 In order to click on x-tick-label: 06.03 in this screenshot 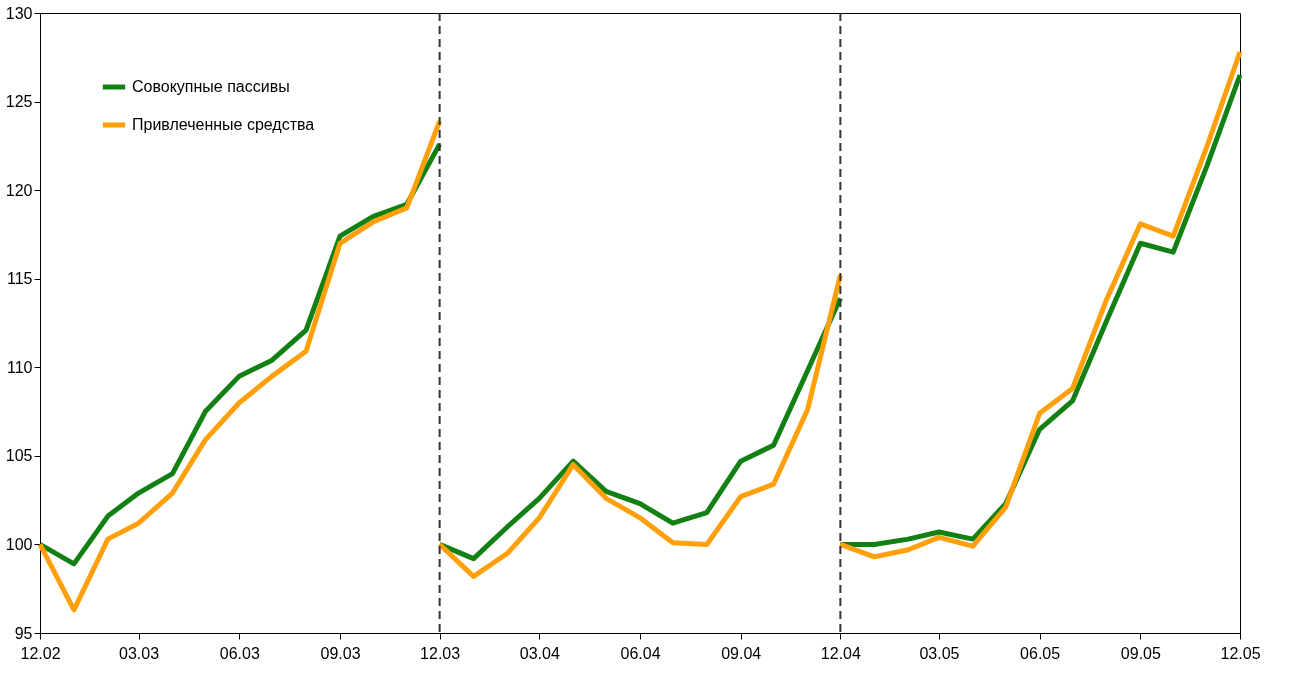, I will do `click(239, 653)`.